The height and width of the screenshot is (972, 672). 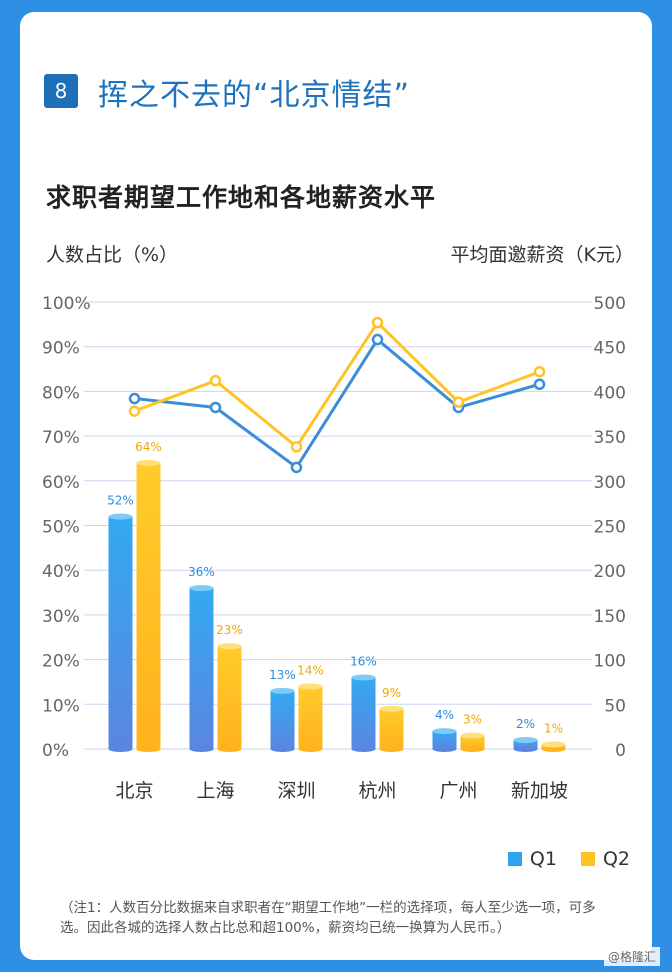 I want to click on legend-item-q2: Q2, so click(x=605, y=859).